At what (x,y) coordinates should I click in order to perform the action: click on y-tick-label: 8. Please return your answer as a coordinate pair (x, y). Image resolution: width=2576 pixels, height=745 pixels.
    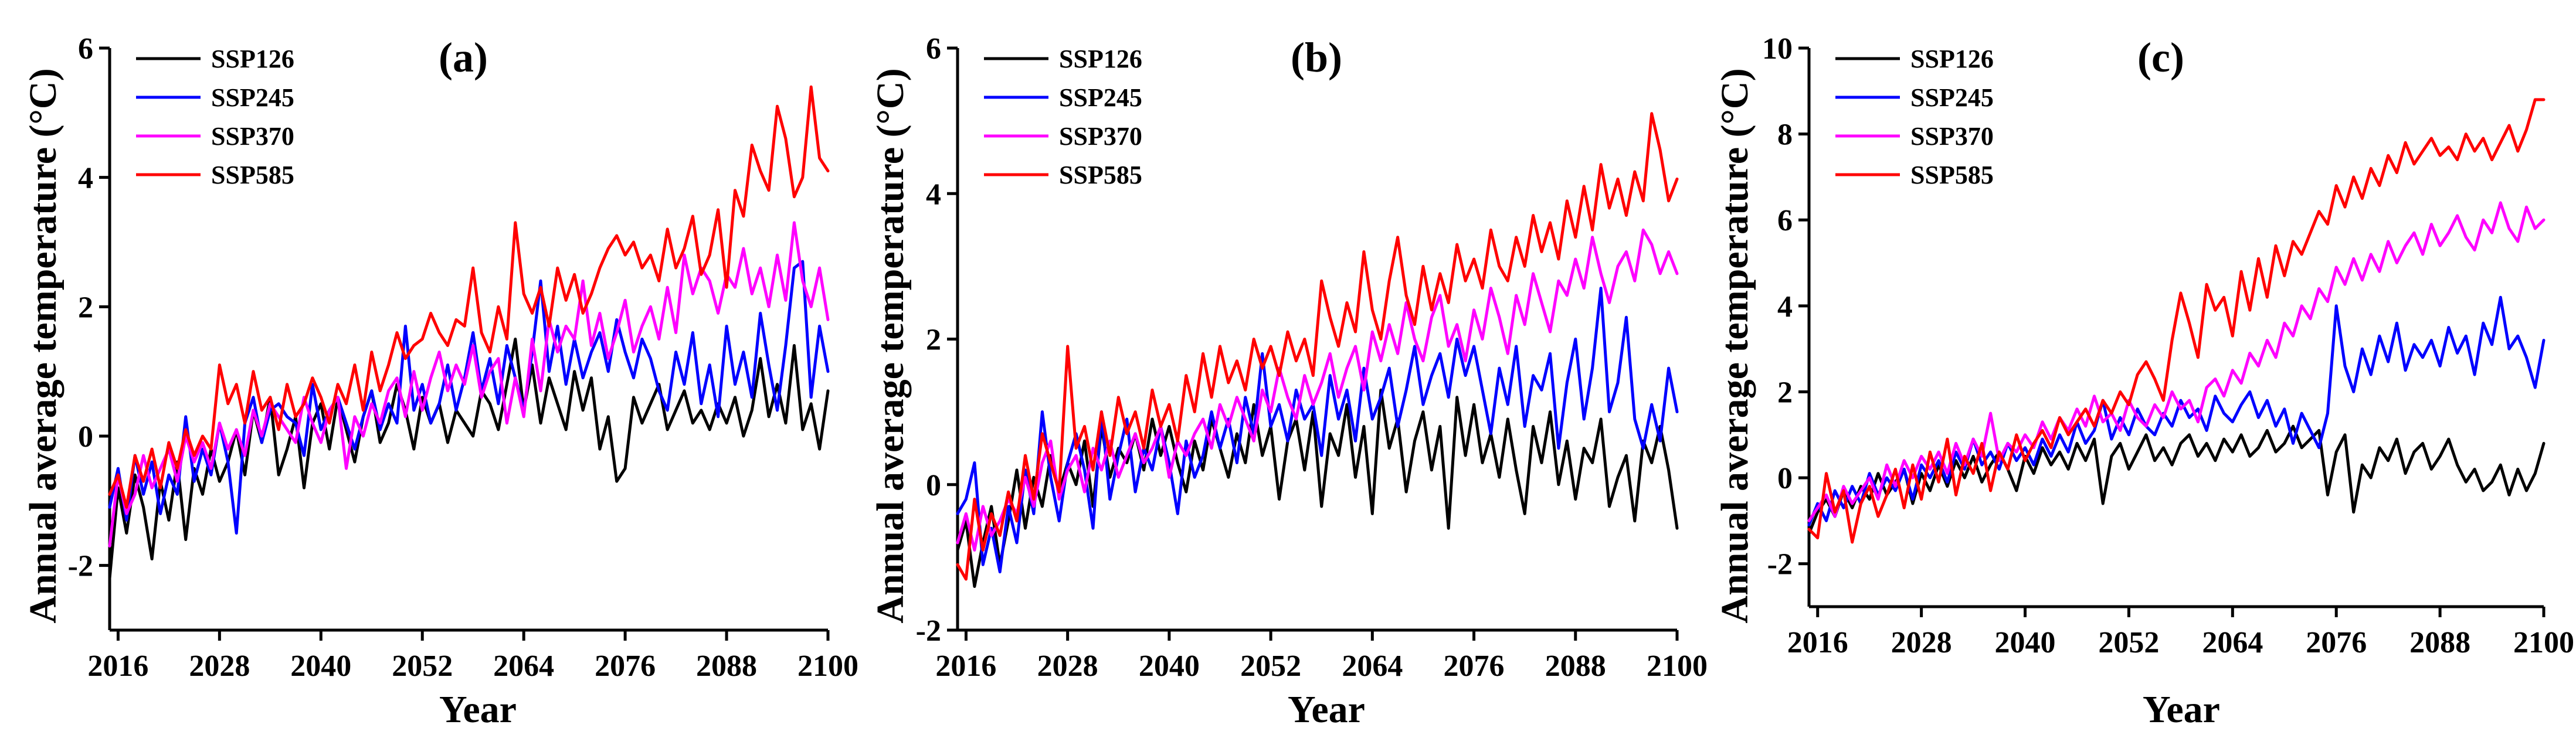
    Looking at the image, I should click on (1785, 135).